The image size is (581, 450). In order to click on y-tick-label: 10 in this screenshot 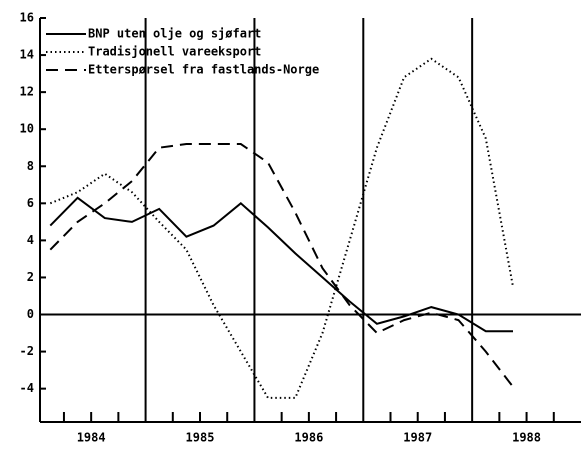, I will do `click(27, 129)`.